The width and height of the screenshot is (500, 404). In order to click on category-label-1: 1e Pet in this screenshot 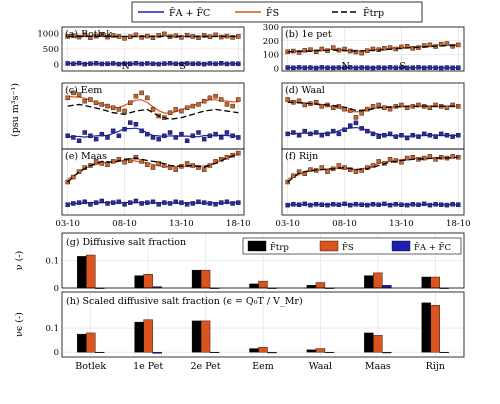, I will do `click(148, 366)`.